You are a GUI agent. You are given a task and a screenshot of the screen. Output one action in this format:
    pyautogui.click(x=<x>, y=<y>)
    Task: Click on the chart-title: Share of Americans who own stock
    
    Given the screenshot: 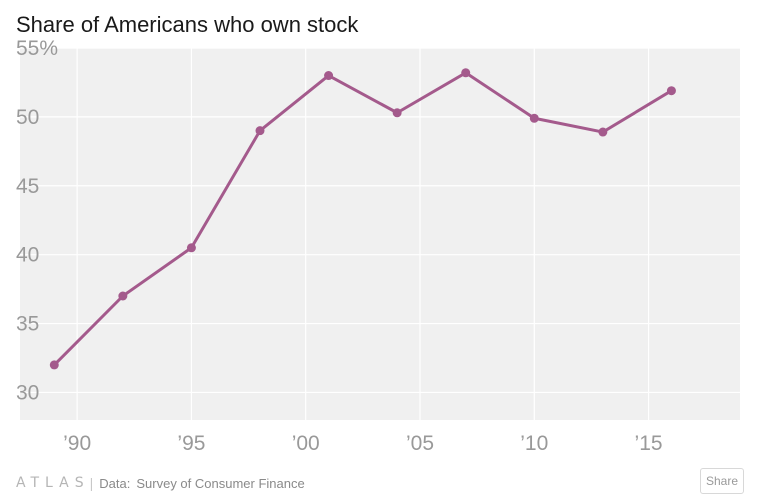 What is the action you would take?
    pyautogui.click(x=187, y=24)
    